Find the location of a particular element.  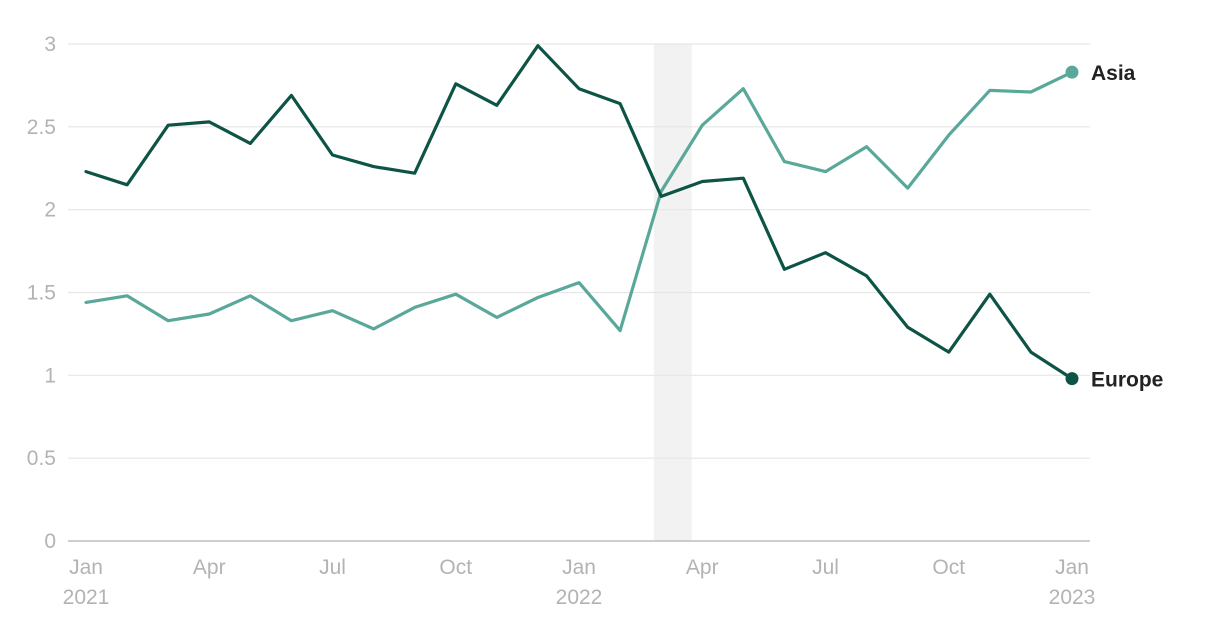

y-axis-tick-labels: 0 0.5 1 1.5 2 2.5 3 is located at coordinates (41, 293).